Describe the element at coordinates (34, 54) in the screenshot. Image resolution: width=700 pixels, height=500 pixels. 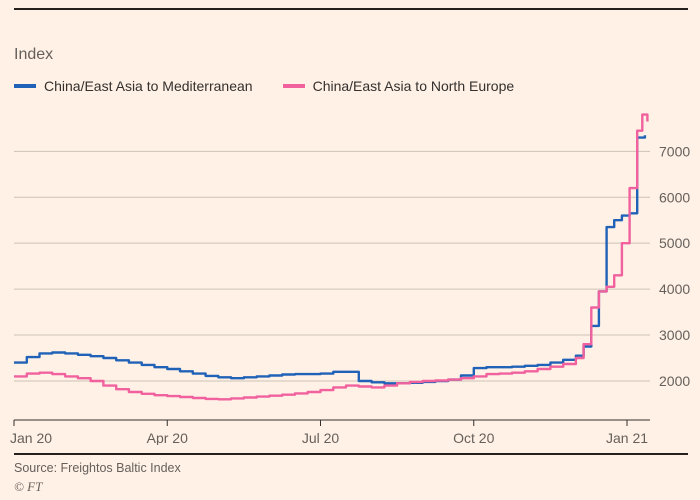
I see `page-title: Index` at that location.